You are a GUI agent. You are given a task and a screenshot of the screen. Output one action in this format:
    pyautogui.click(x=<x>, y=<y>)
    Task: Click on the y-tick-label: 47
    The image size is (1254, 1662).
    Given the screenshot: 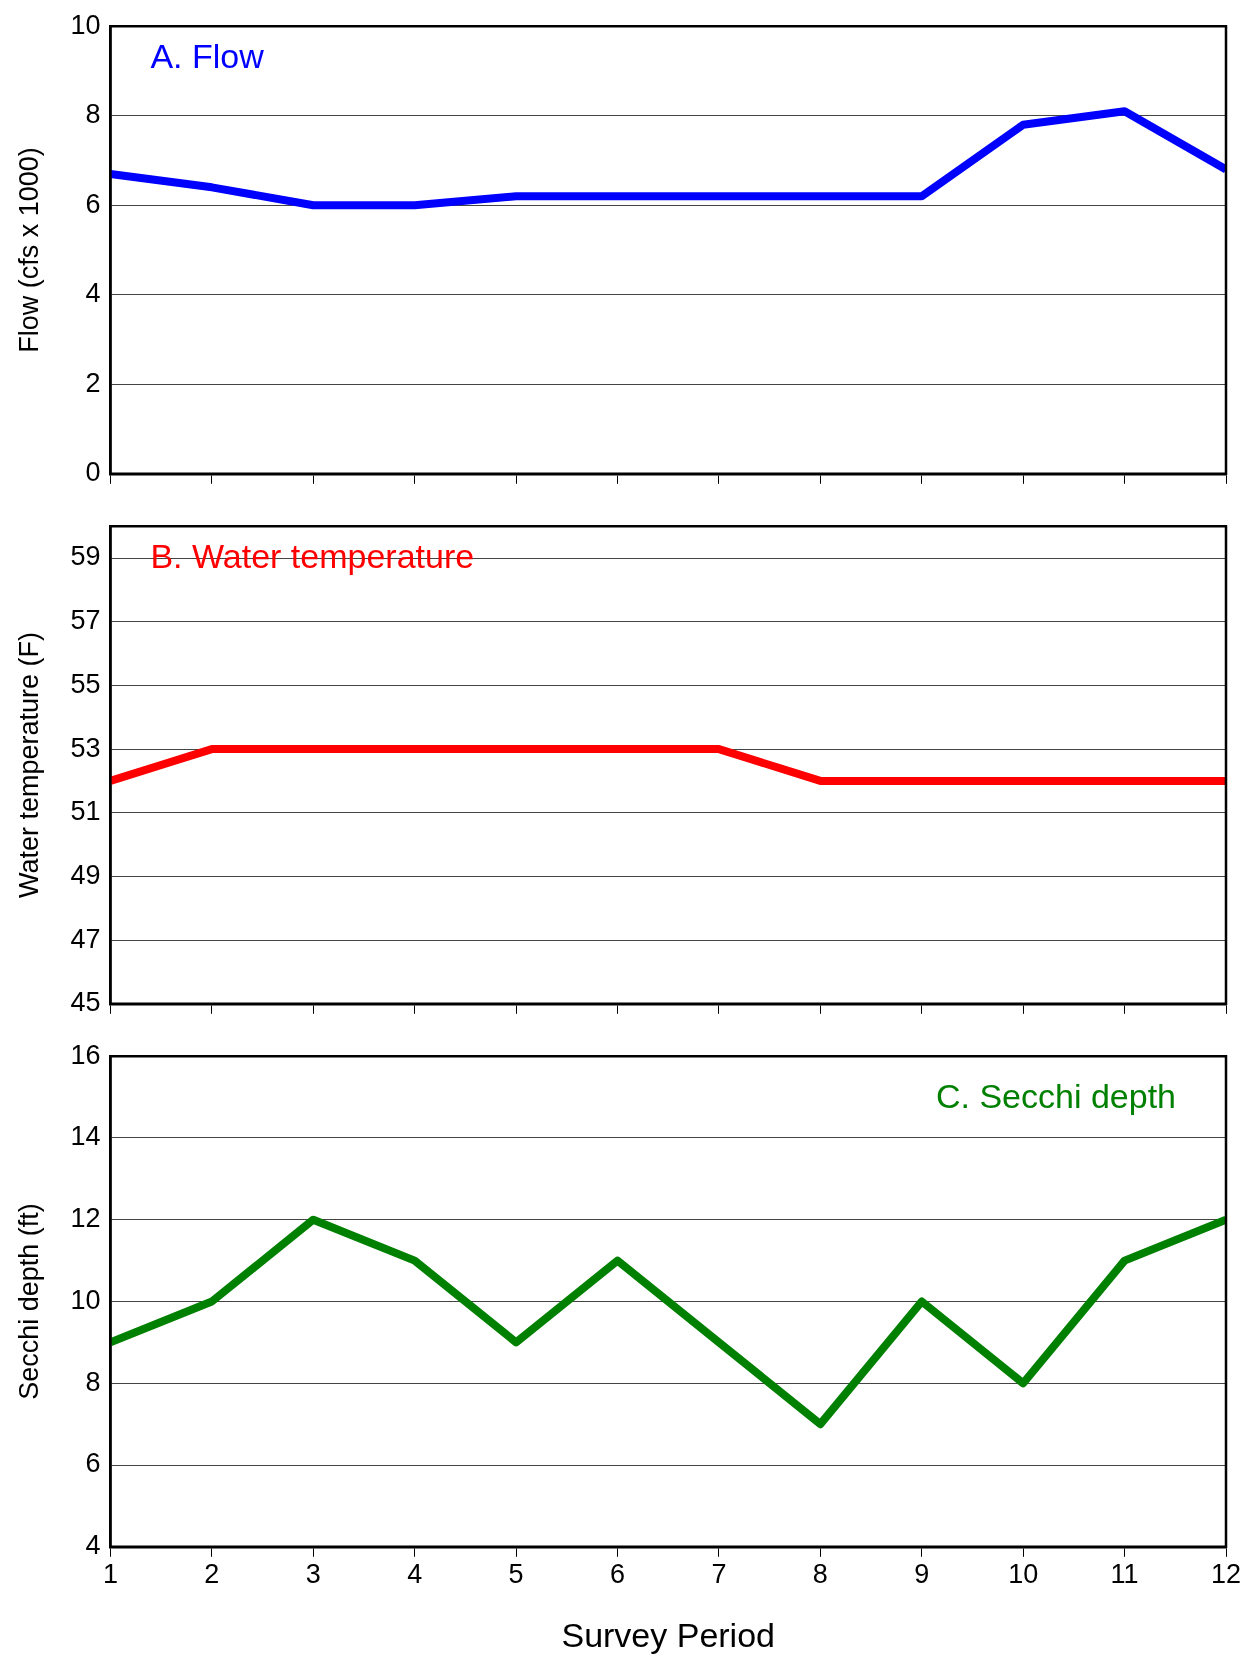 What is the action you would take?
    pyautogui.click(x=85, y=938)
    